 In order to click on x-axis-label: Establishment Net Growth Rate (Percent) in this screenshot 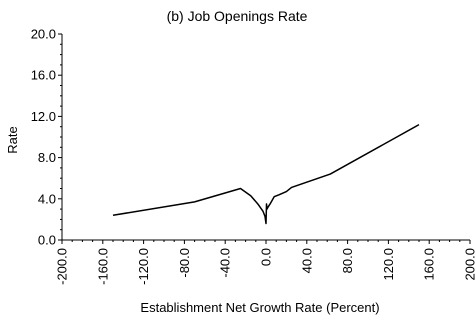, I will do `click(259, 307)`.